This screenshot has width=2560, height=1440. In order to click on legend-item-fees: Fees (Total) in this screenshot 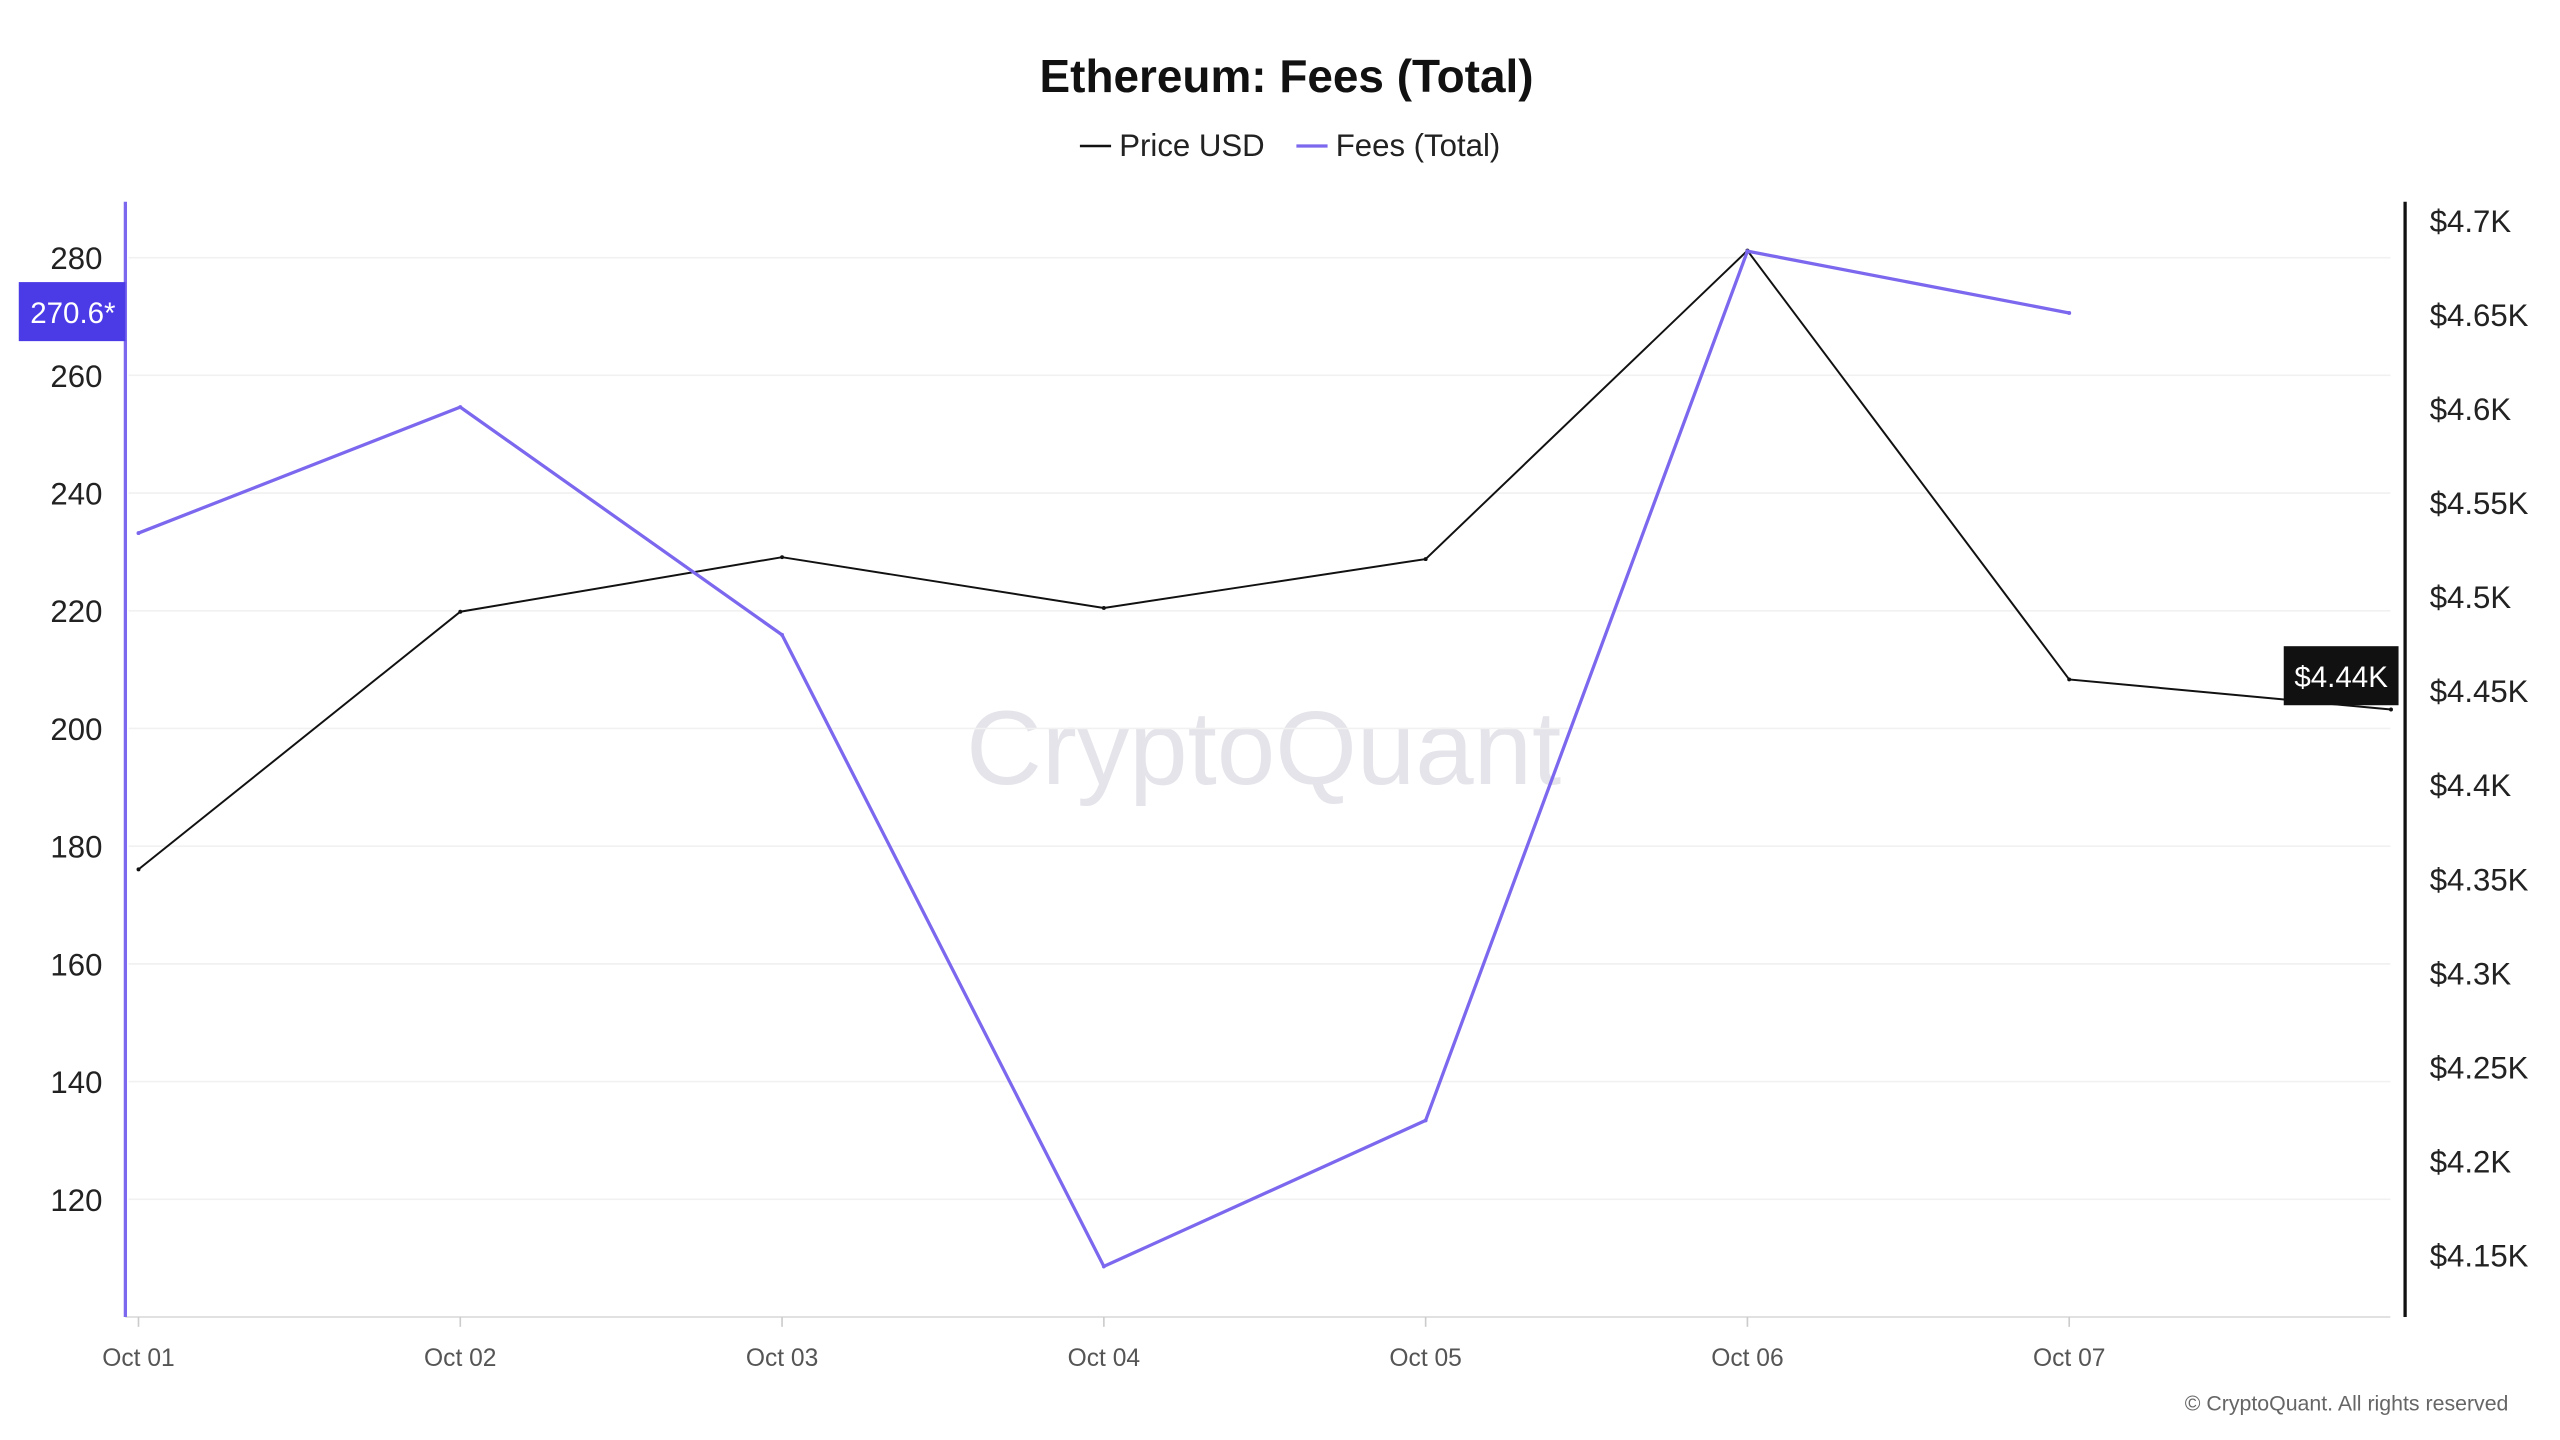, I will do `click(1398, 145)`.